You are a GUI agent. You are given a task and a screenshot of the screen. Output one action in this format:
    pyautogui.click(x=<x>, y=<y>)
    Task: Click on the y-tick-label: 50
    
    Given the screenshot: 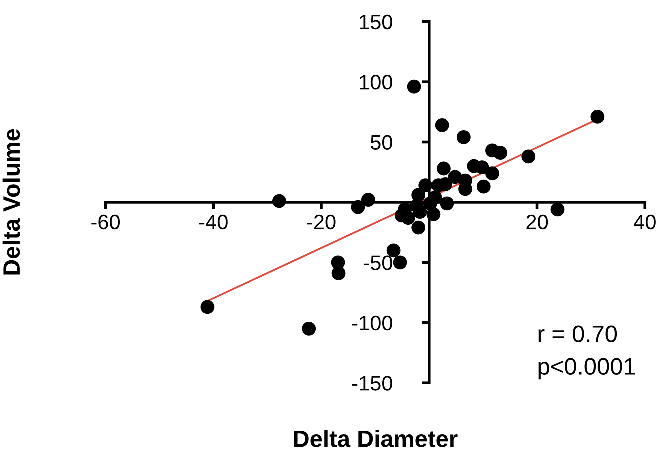 What is the action you would take?
    pyautogui.click(x=381, y=142)
    